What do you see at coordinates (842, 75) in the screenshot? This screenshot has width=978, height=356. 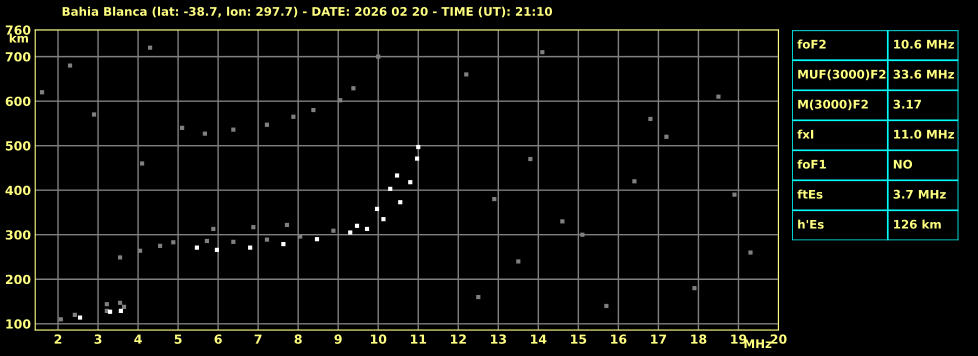 I see `category-label: MUF(3000)F2` at bounding box center [842, 75].